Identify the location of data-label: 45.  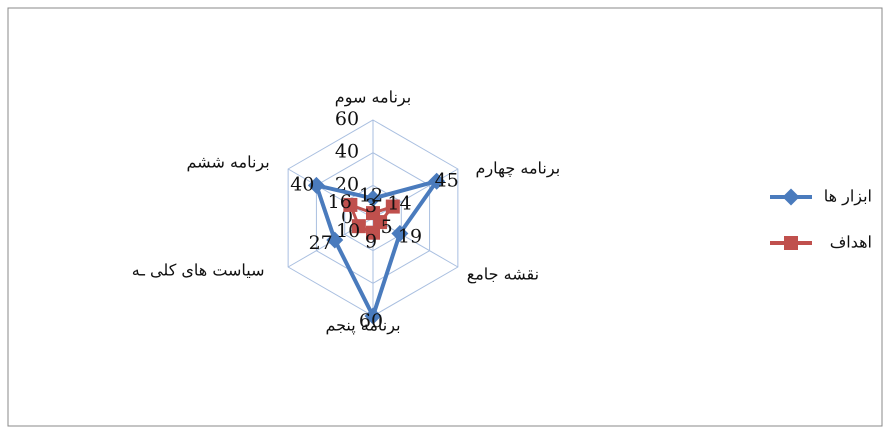
(447, 180).